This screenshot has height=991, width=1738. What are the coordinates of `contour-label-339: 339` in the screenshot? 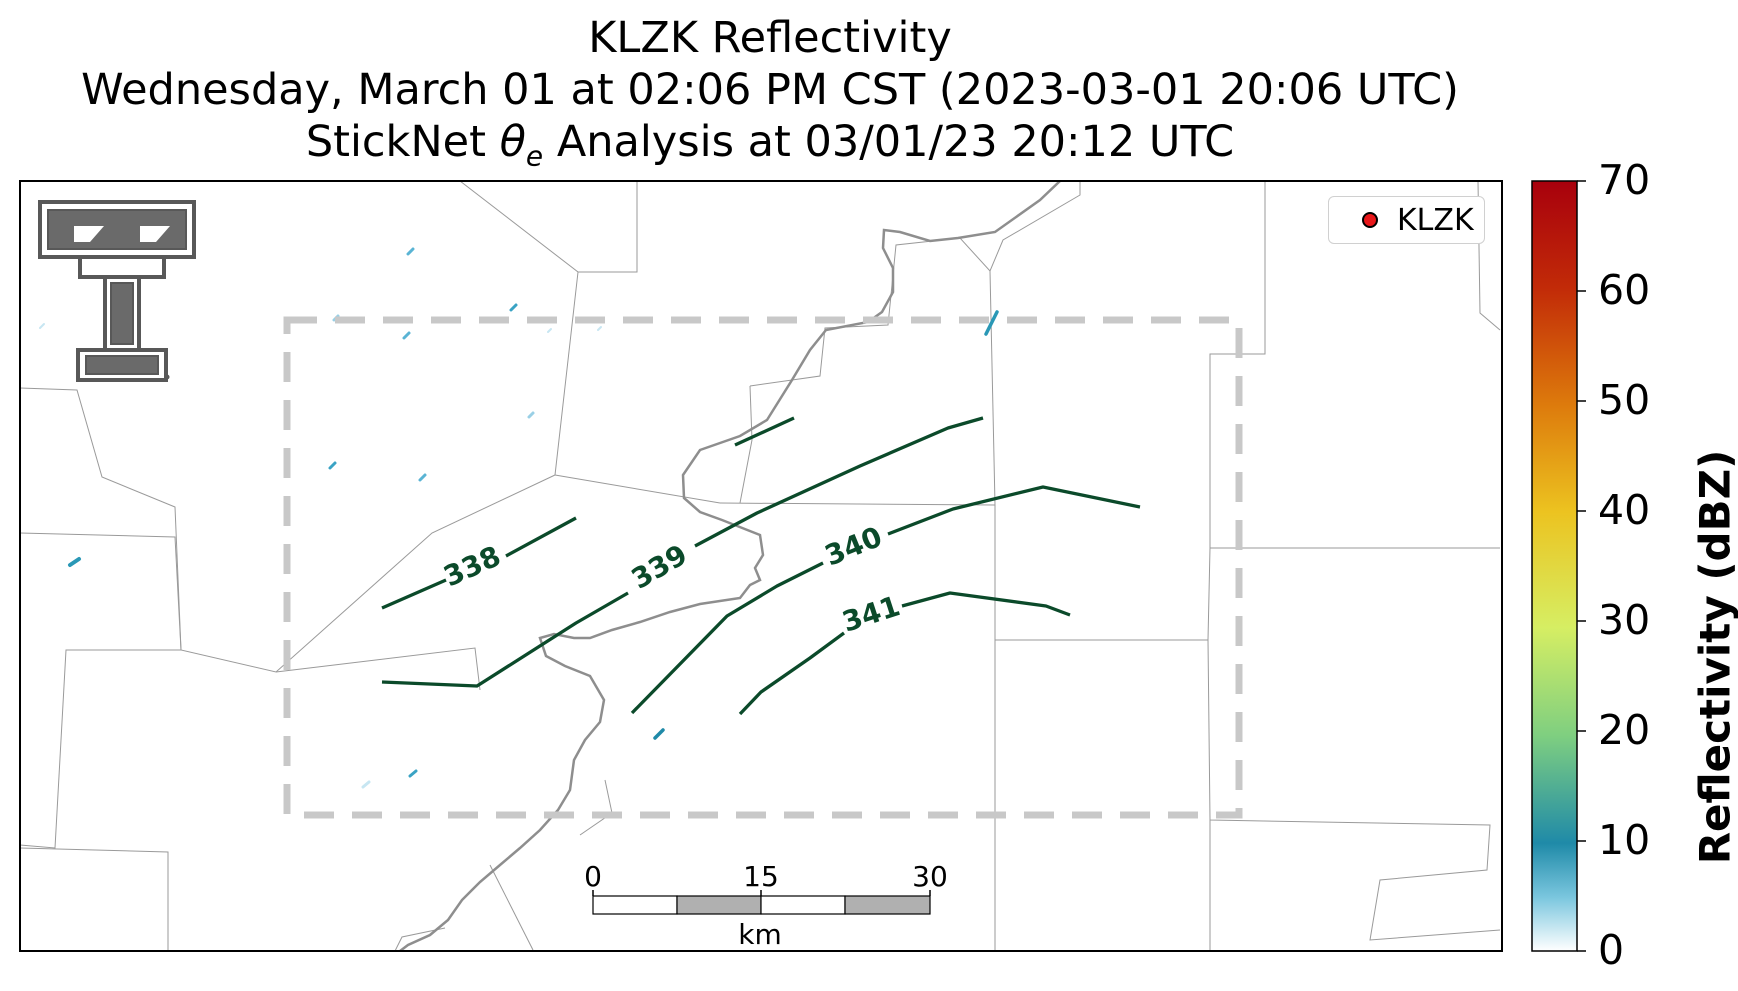 It's located at (659, 567).